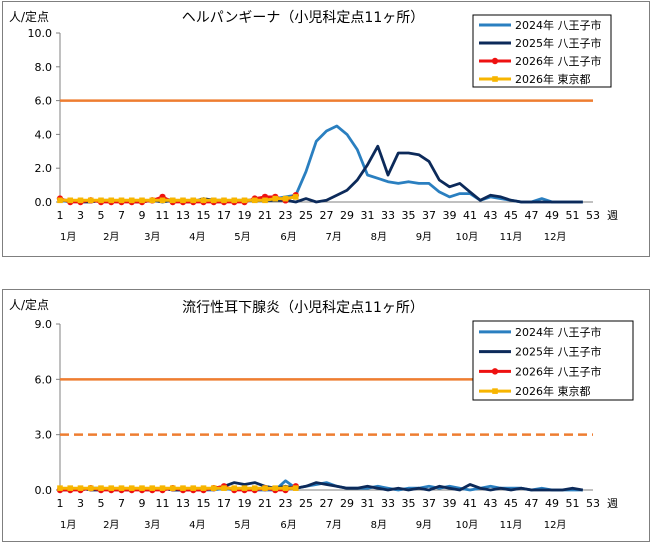 This screenshot has width=653, height=545. Describe the element at coordinates (327, 215) in the screenshot. I see `x-tick-label: 27` at that location.